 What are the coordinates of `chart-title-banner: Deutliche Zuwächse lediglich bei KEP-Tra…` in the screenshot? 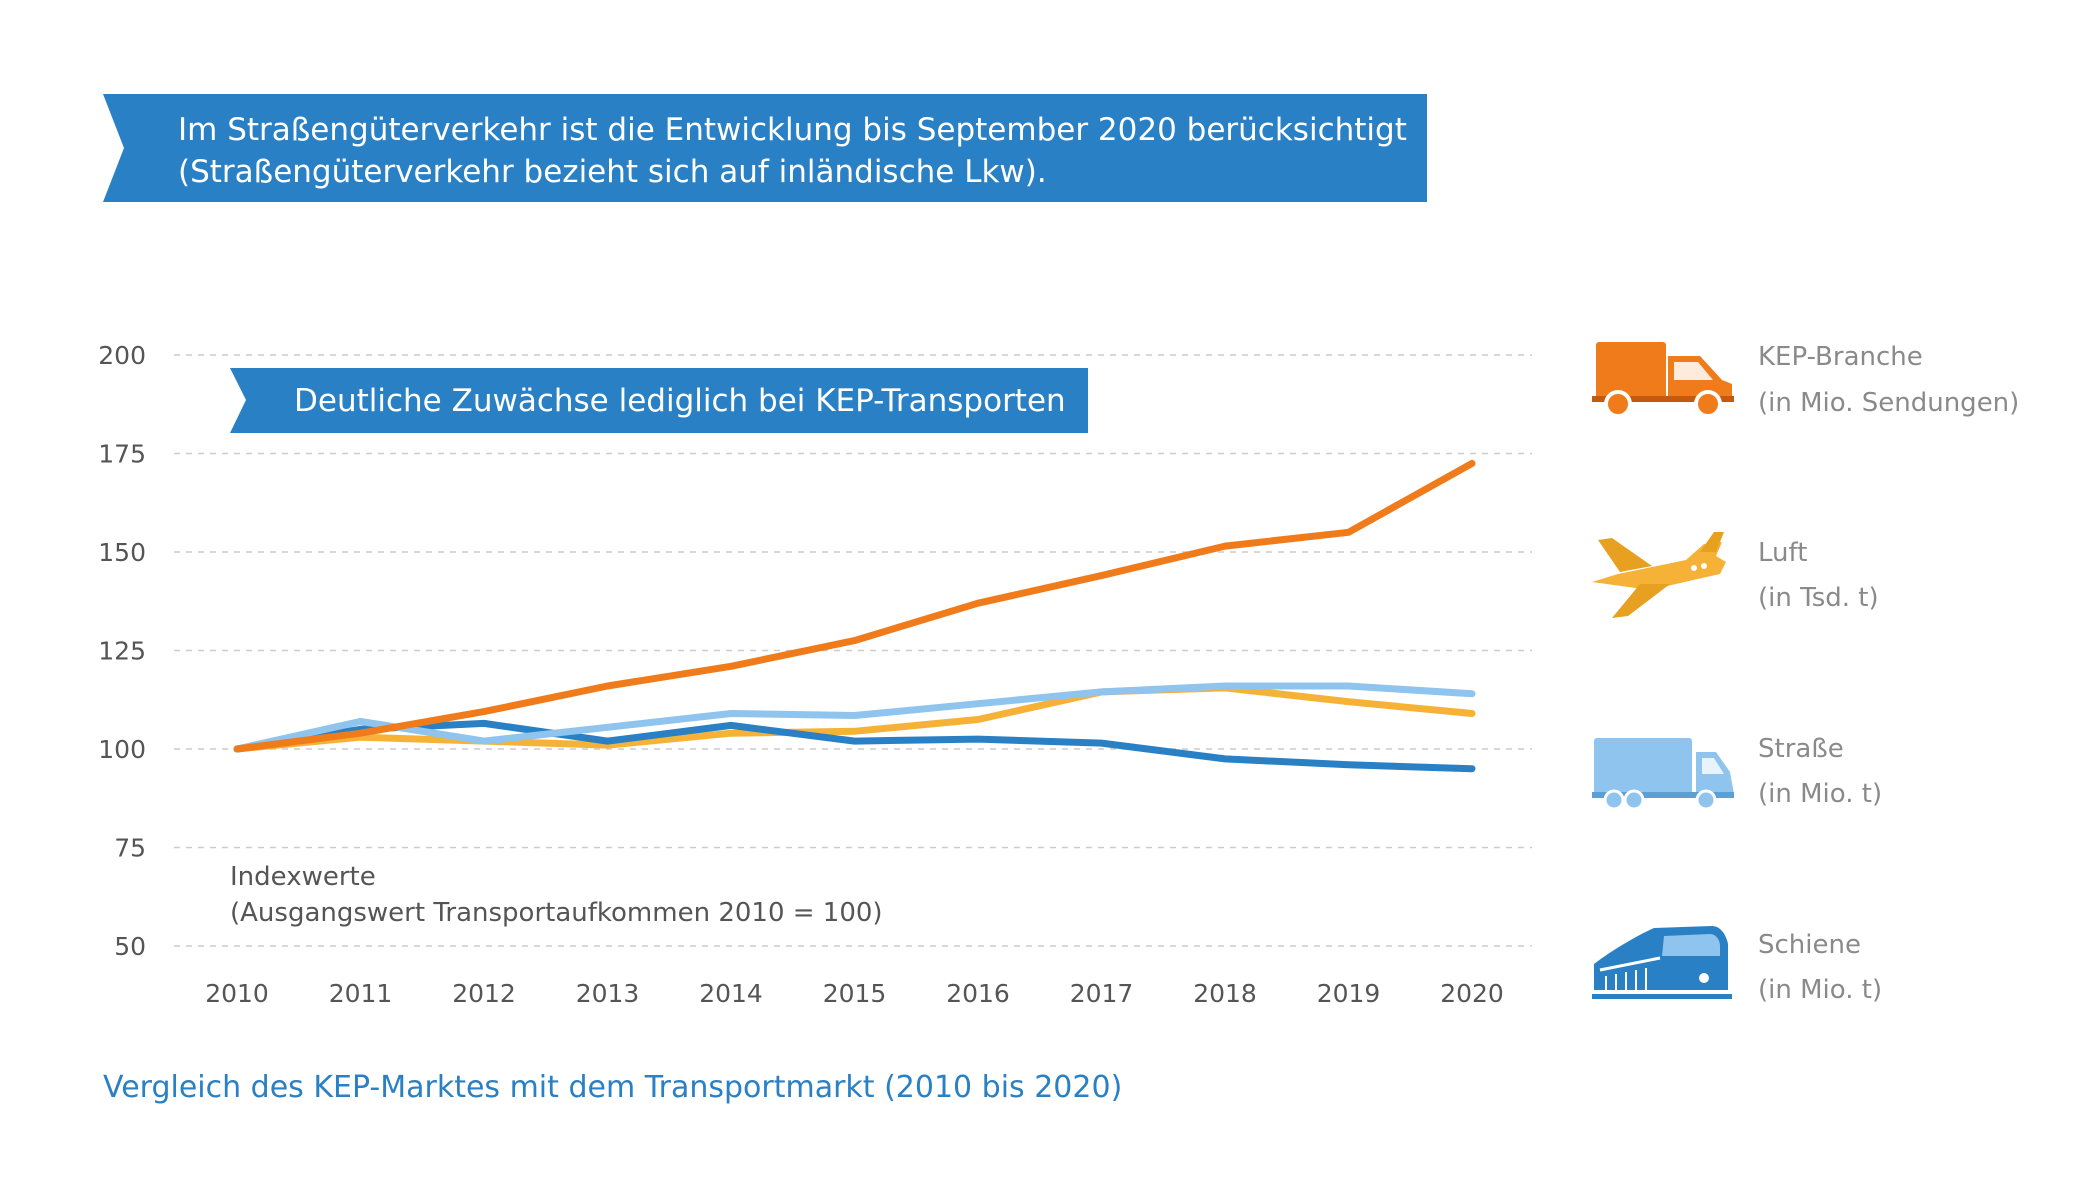 It's located at (659, 400).